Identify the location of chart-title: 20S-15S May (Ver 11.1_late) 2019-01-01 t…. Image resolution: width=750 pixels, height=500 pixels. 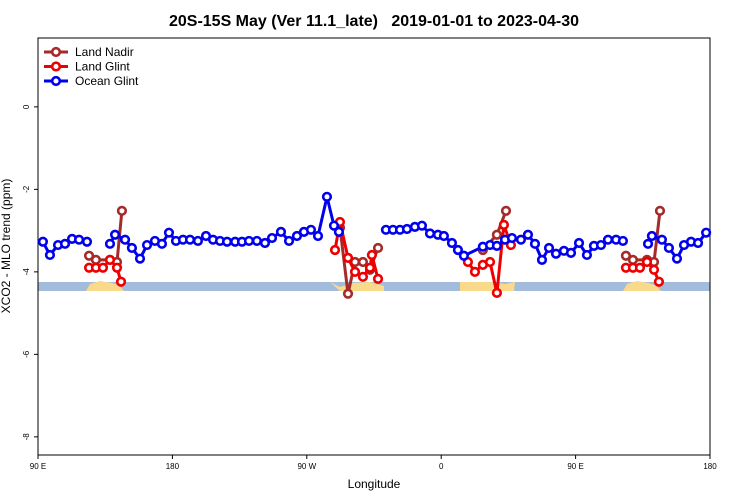
(374, 21).